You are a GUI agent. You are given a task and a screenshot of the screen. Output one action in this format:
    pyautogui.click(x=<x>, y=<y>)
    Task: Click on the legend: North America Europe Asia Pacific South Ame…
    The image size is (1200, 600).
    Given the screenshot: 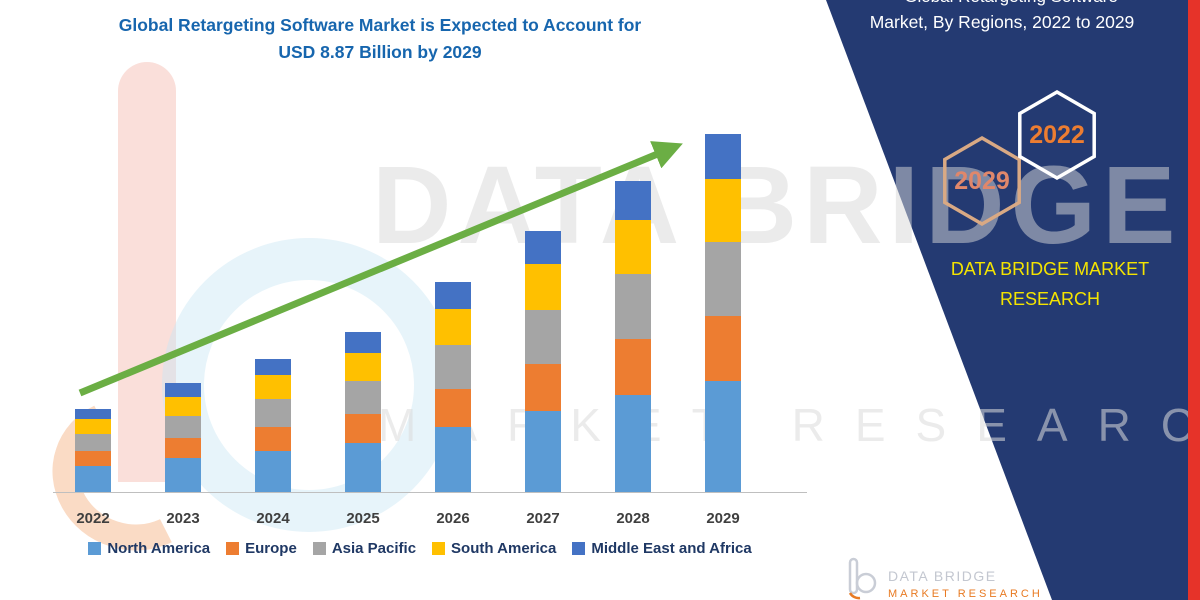 What is the action you would take?
    pyautogui.click(x=420, y=548)
    